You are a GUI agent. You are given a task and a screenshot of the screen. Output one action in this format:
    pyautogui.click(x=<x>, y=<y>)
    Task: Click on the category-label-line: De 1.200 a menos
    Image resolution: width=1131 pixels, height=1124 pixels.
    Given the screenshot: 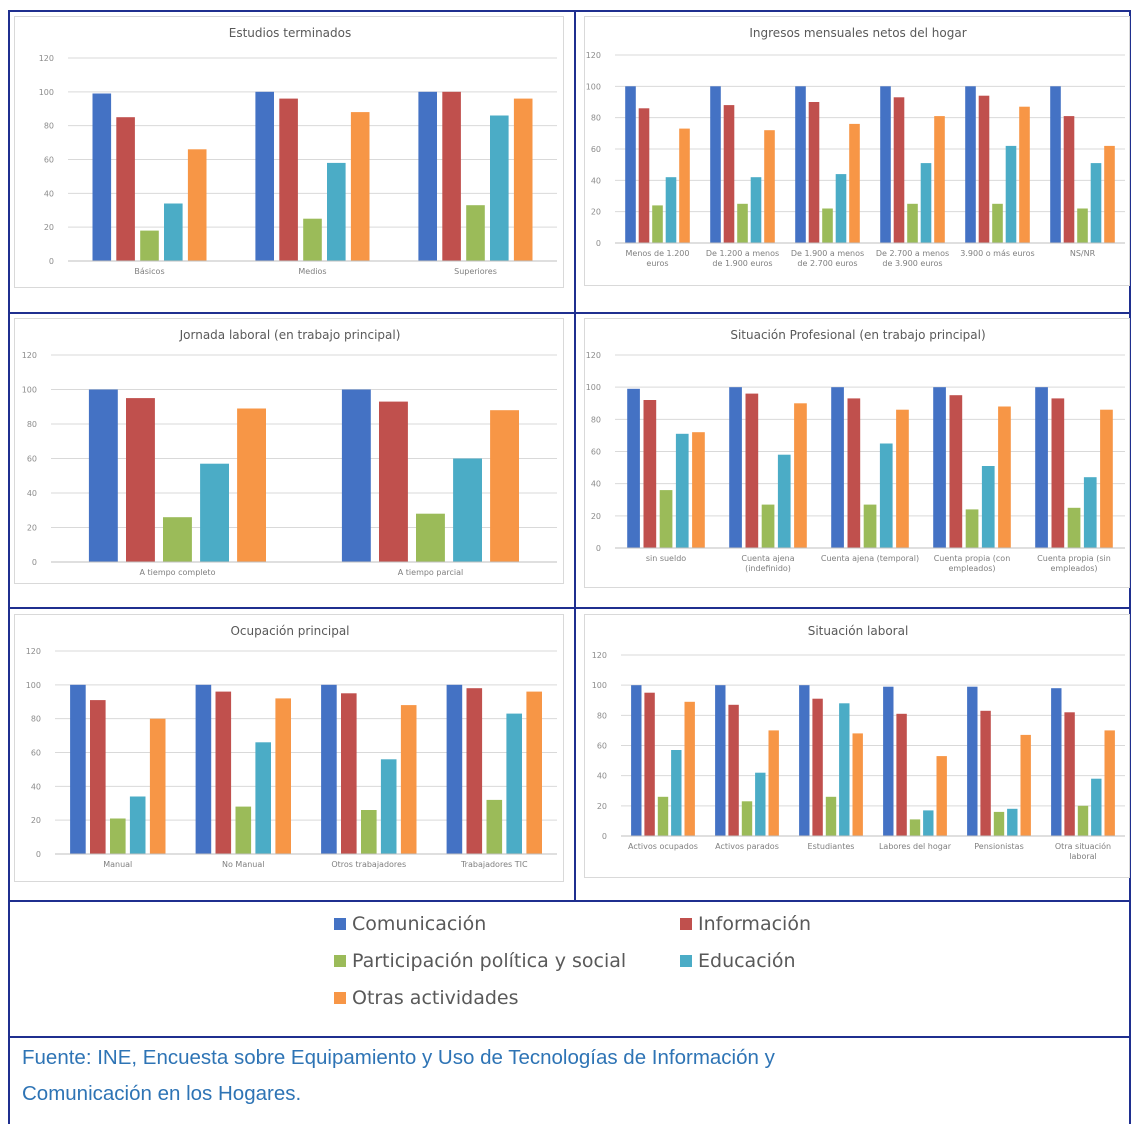 What is the action you would take?
    pyautogui.click(x=742, y=253)
    